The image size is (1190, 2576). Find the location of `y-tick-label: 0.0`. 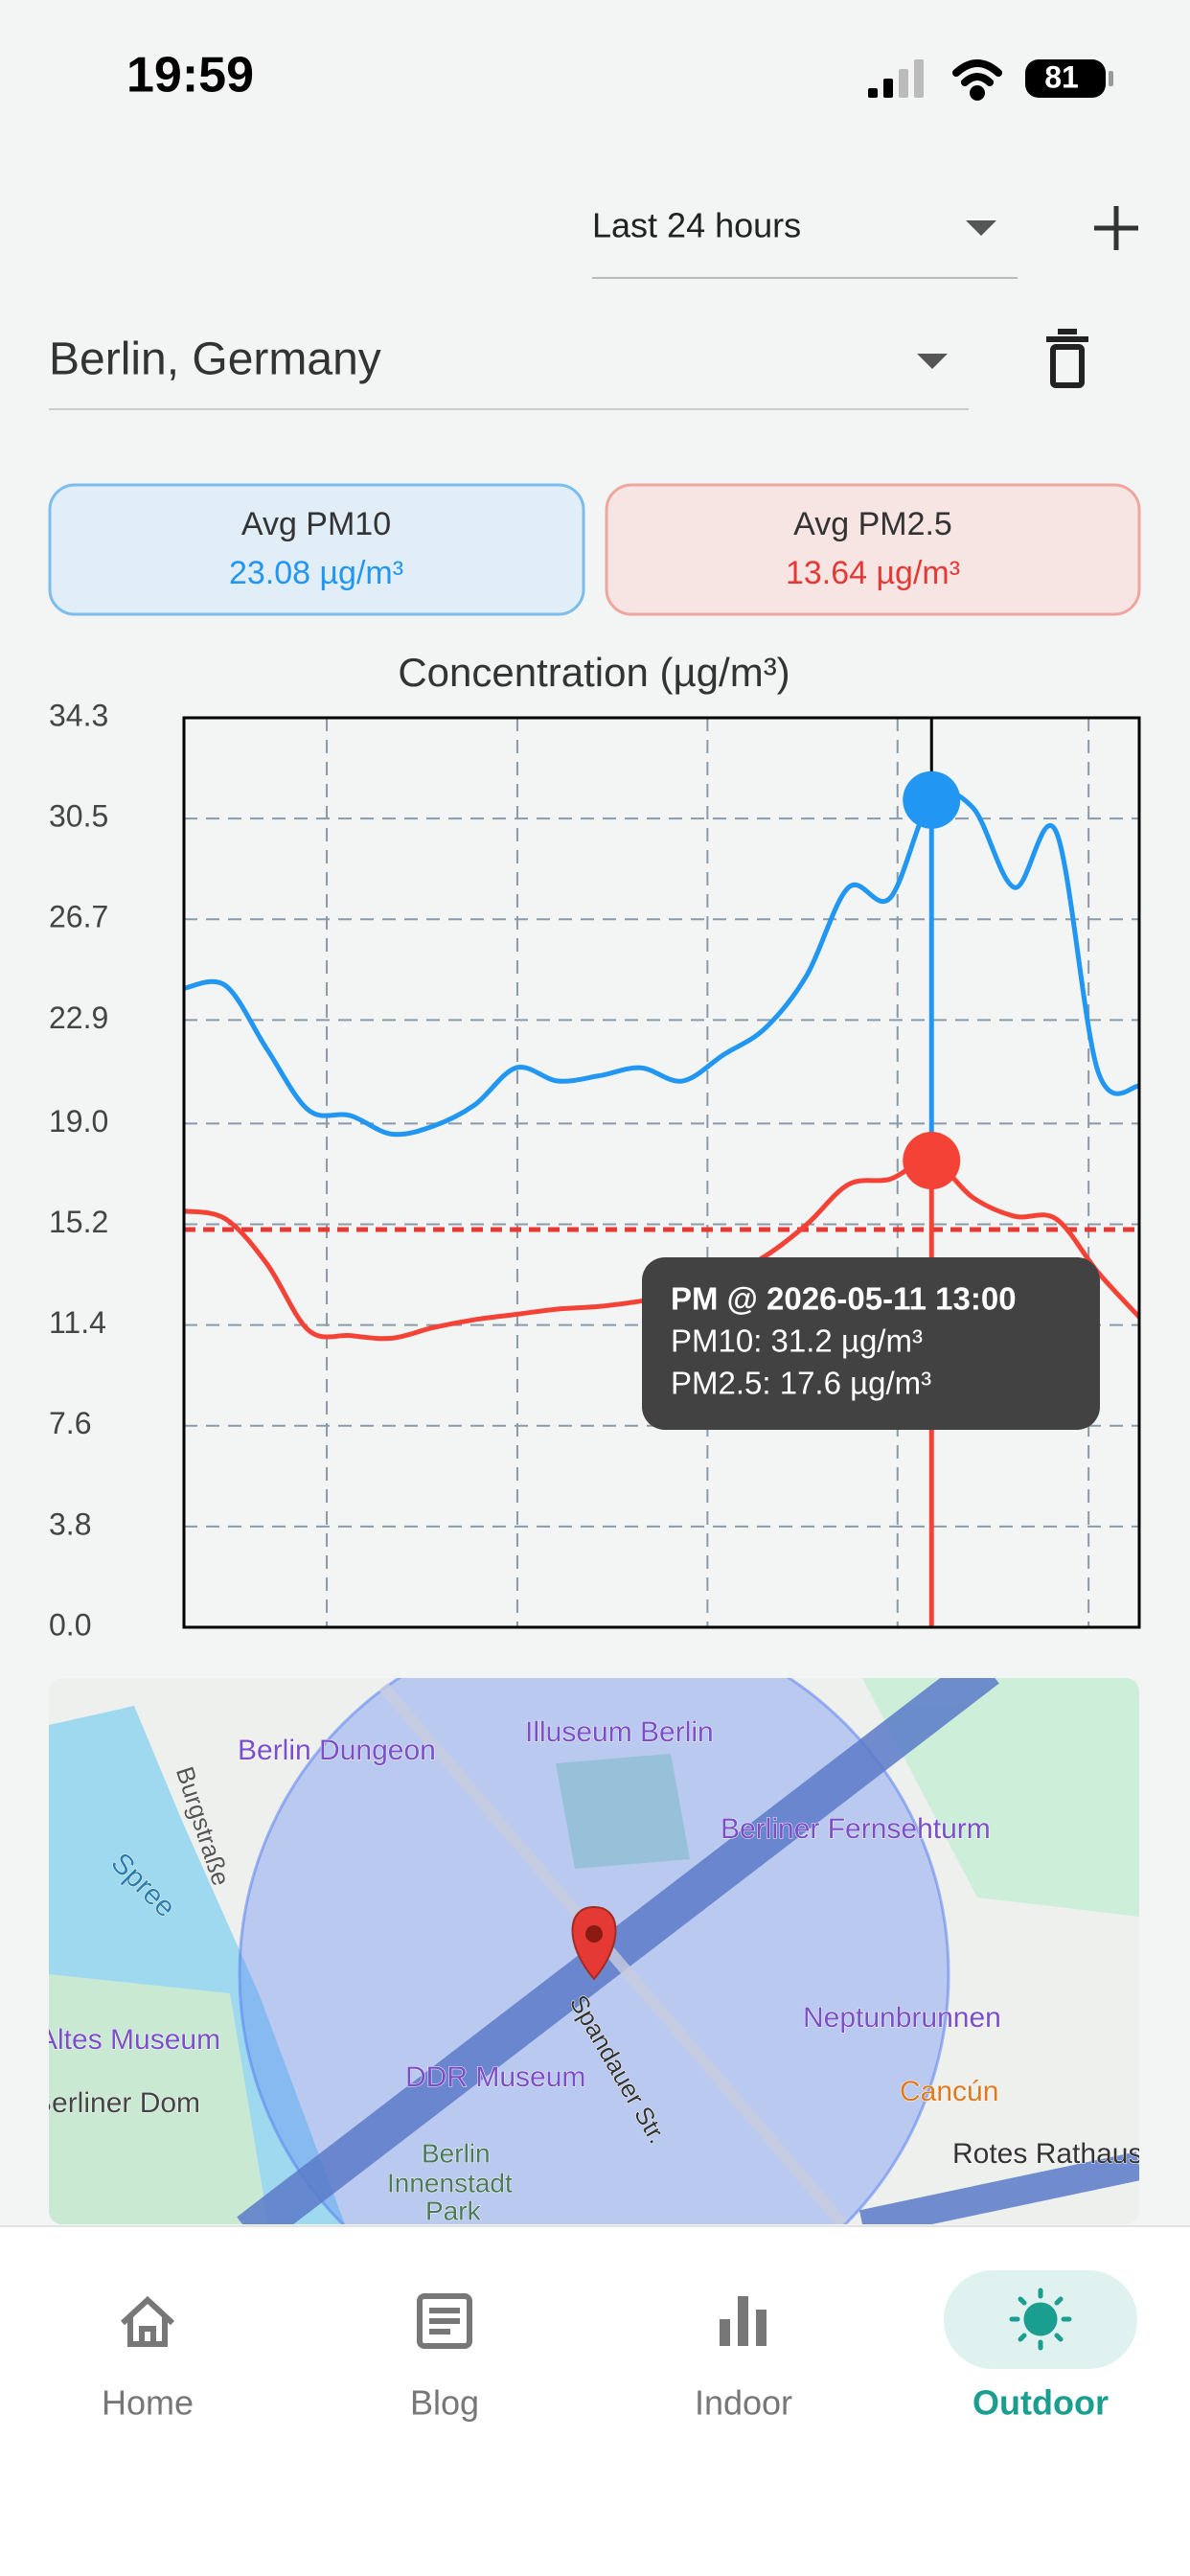

y-tick-label: 0.0 is located at coordinates (70, 1624).